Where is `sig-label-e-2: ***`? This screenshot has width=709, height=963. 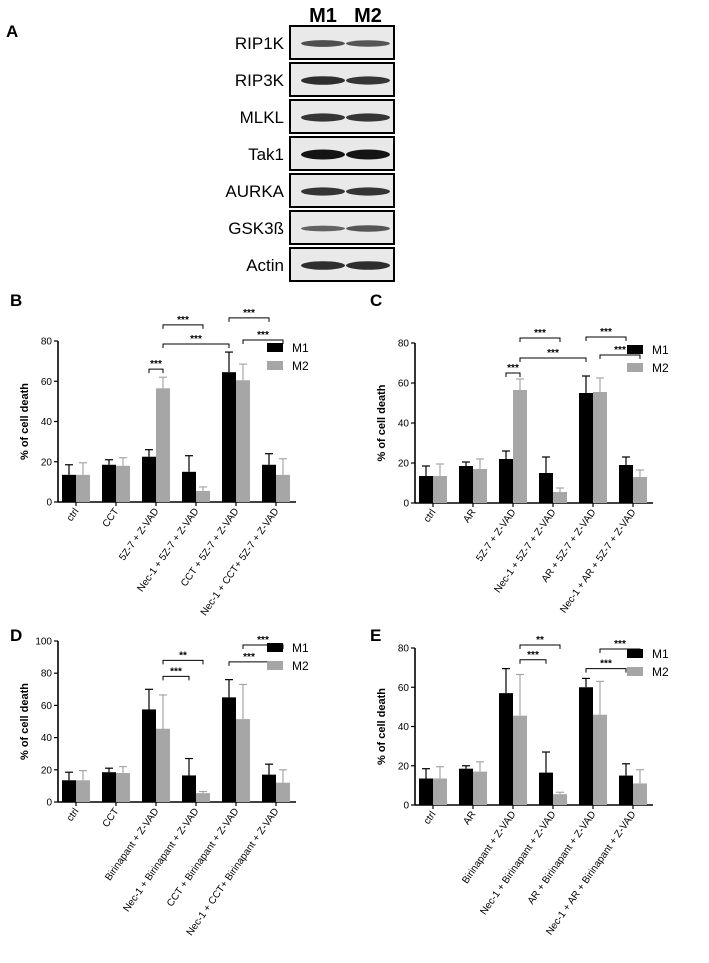 sig-label-e-2: *** is located at coordinates (606, 664).